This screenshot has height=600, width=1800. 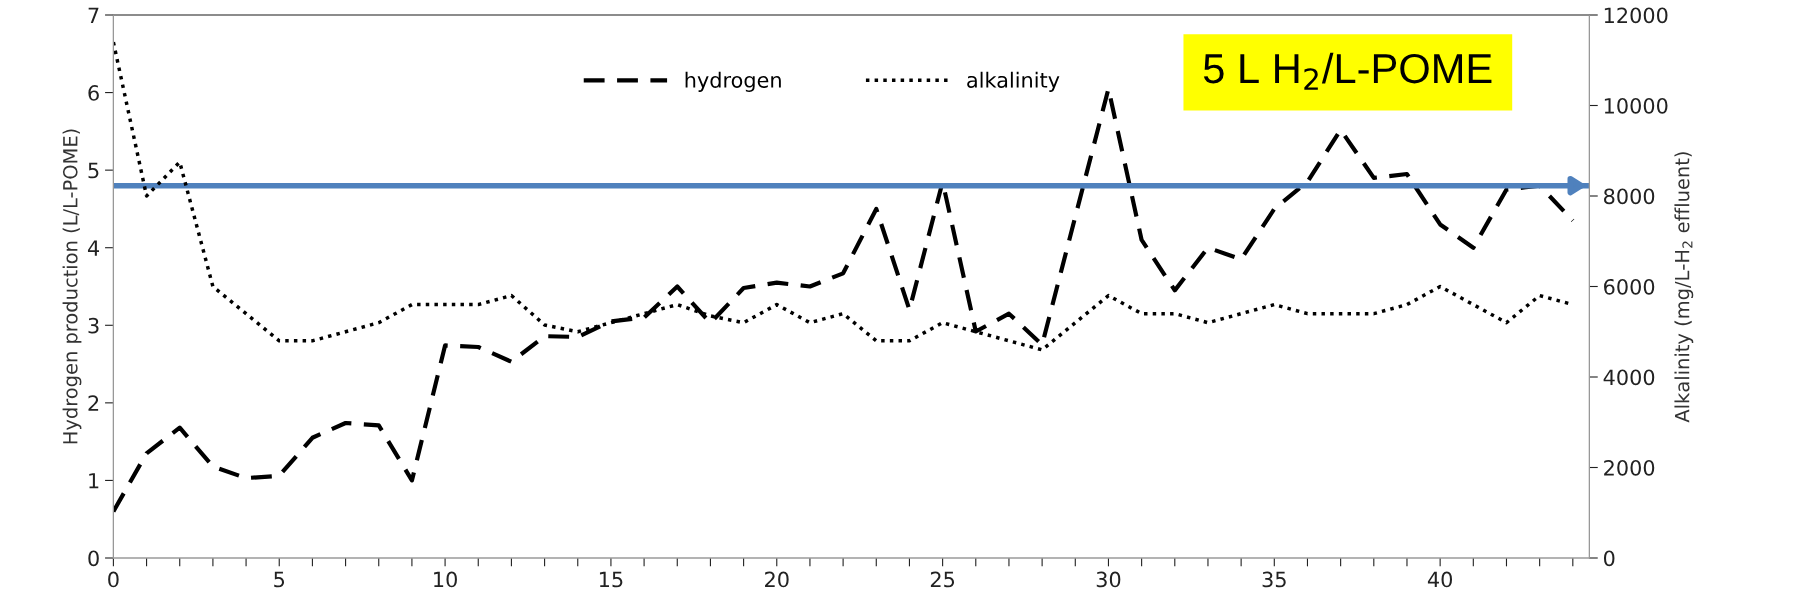 I want to click on x-tick-label: 30, so click(x=1108, y=579).